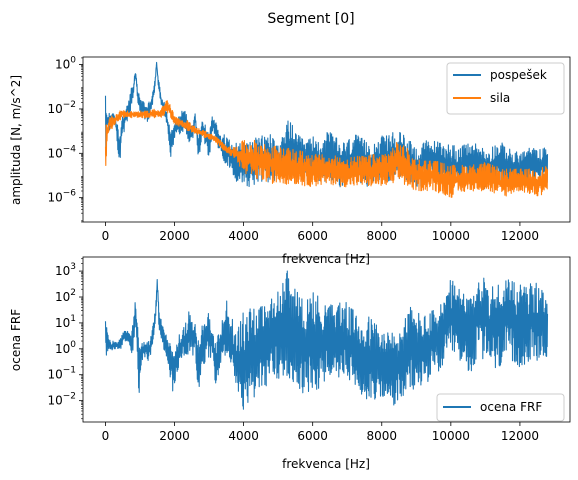 The width and height of the screenshot is (578, 480). Describe the element at coordinates (106, 236) in the screenshot. I see `amplitude-x-tick-label: 0` at that location.